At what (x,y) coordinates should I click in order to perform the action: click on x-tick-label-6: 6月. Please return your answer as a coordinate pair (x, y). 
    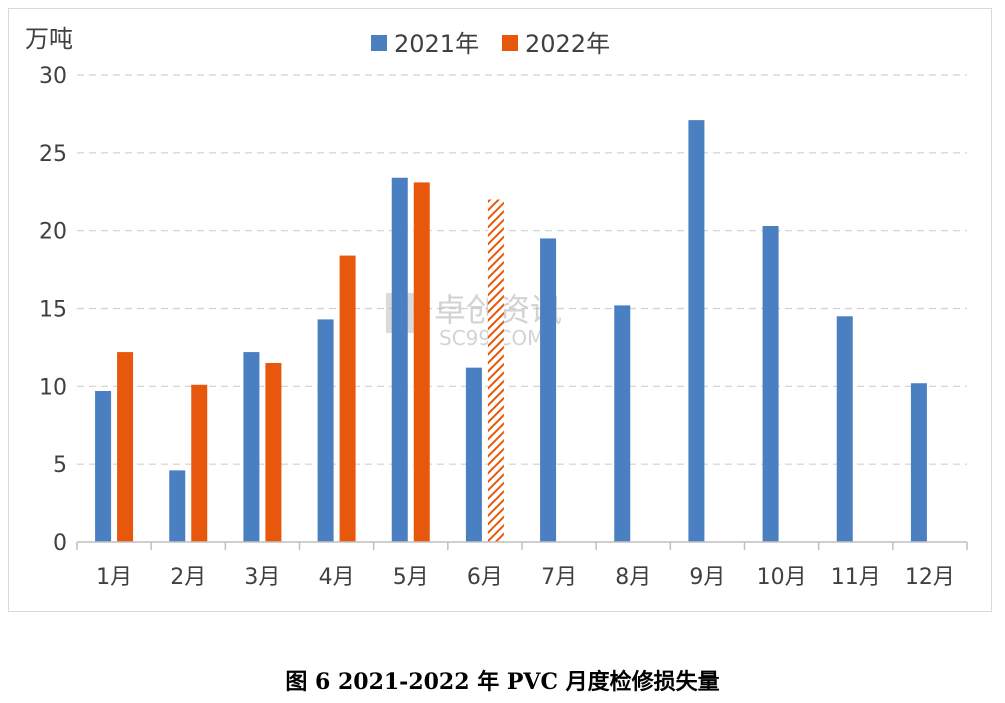
    Looking at the image, I should click on (485, 577).